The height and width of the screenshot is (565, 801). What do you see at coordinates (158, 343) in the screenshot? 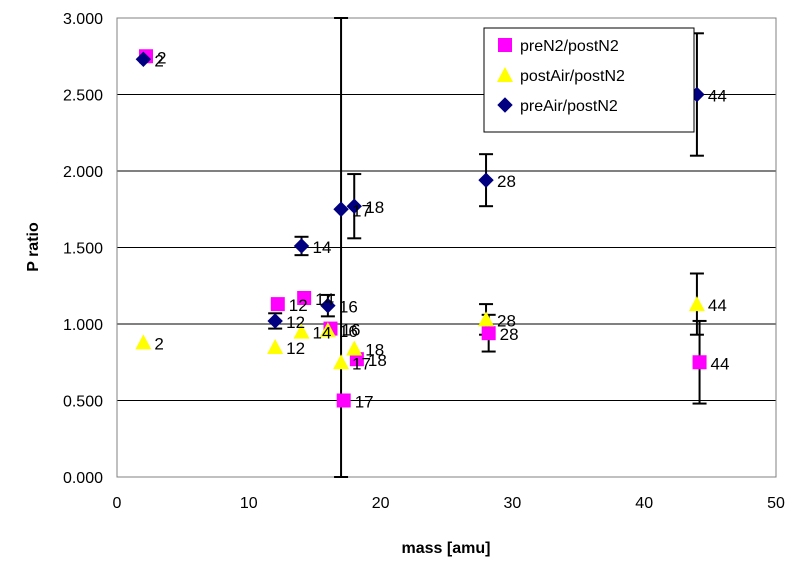
I see `postair-postn2-data-label: 2` at bounding box center [158, 343].